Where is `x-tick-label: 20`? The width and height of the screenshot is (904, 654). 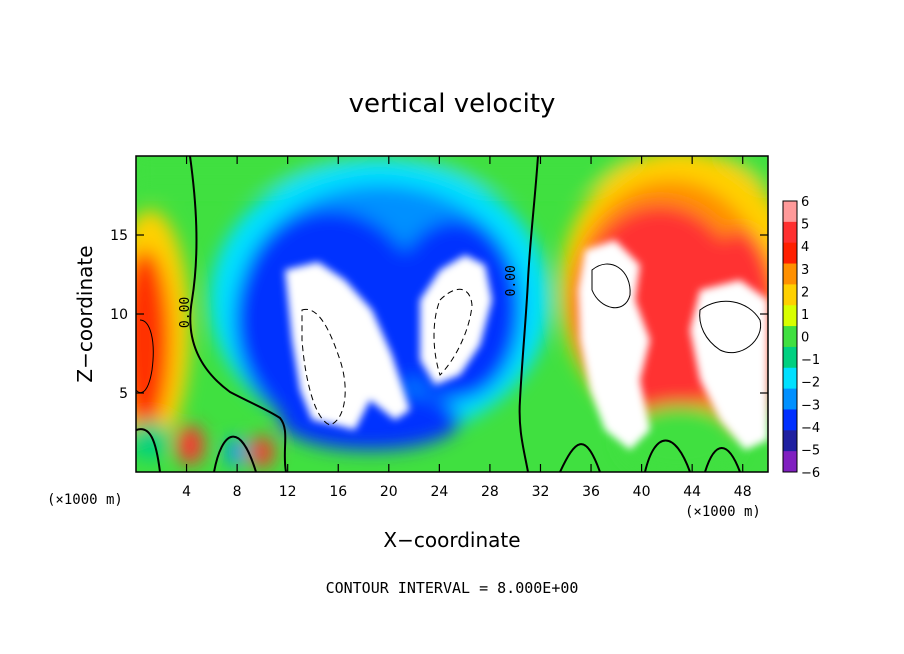
x-tick-label: 20 is located at coordinates (389, 492).